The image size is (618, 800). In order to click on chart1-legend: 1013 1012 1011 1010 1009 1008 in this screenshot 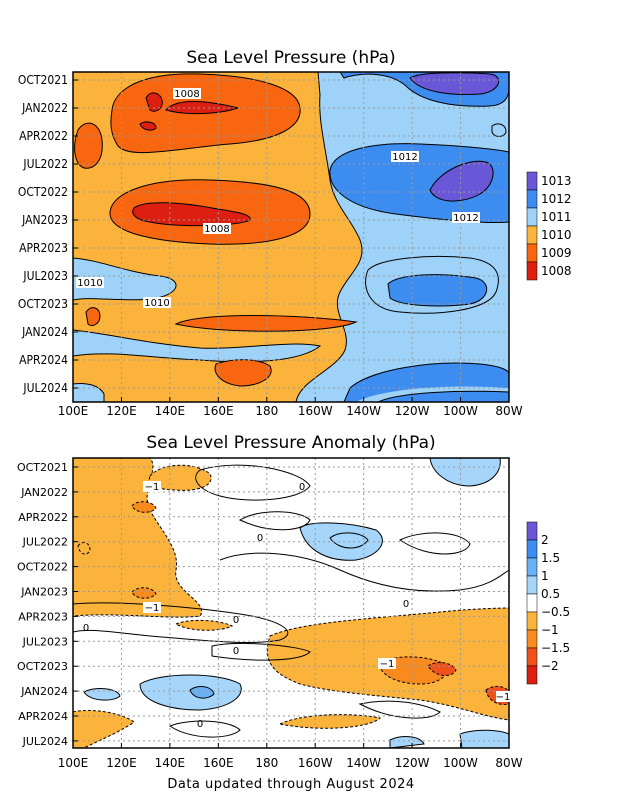, I will do `click(549, 226)`.